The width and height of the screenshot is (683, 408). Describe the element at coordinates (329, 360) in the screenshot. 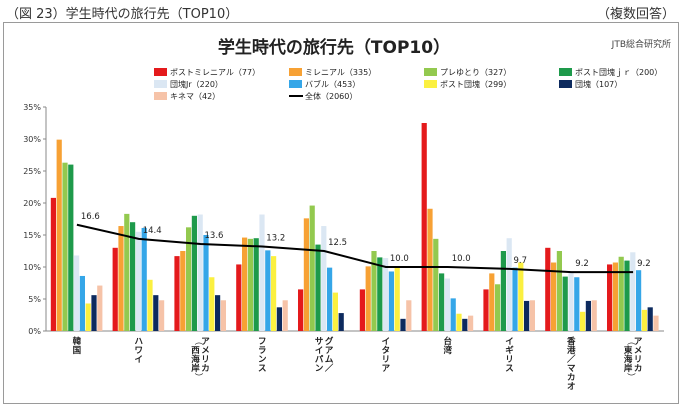

I see `x-label-char: ム` at that location.